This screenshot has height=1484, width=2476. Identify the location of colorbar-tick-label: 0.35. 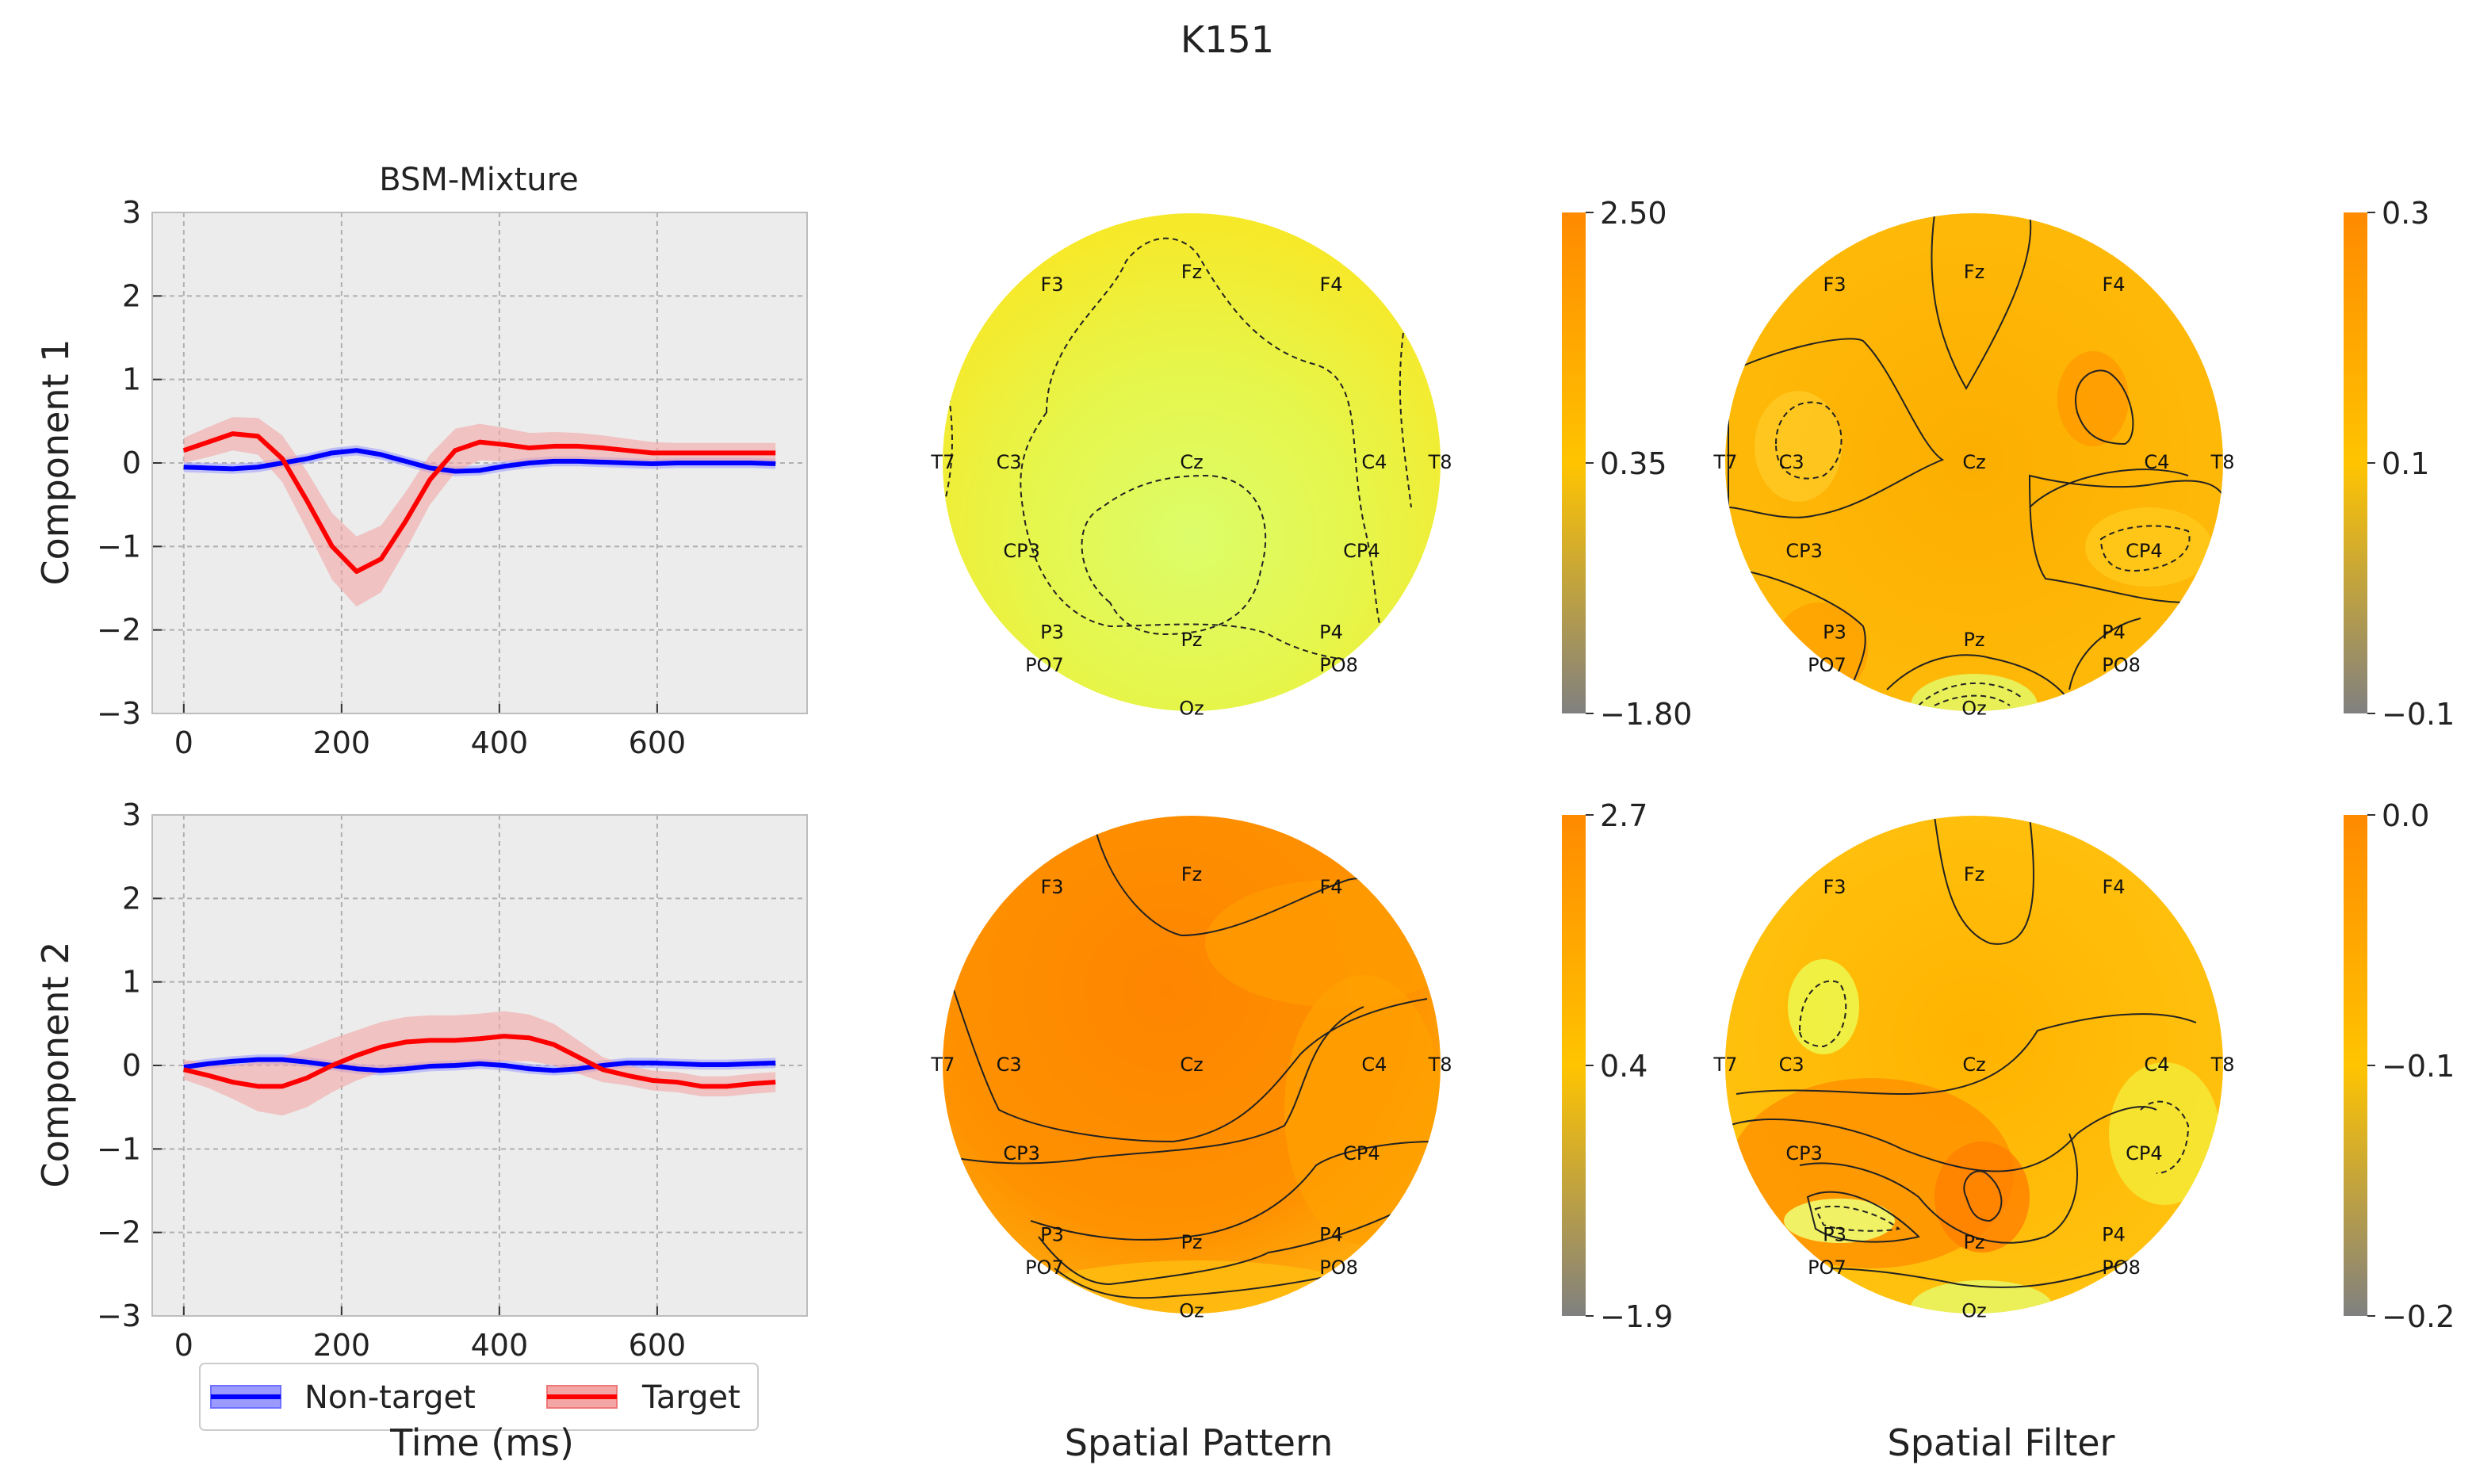
(1634, 463).